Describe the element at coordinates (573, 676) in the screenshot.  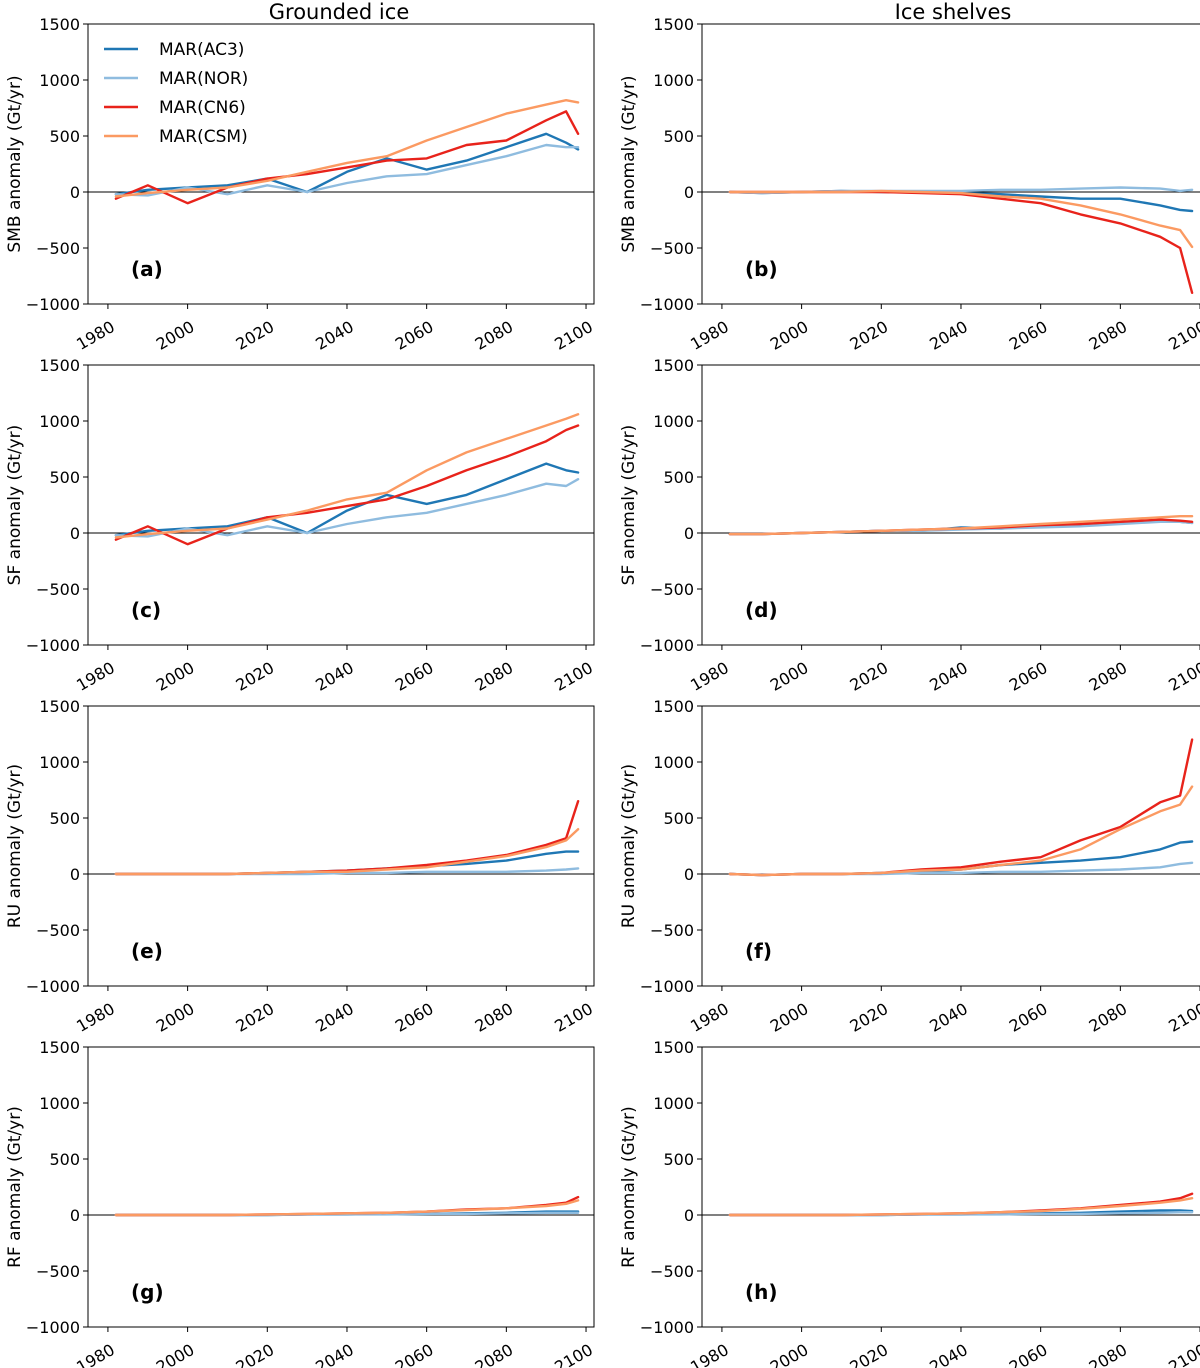
I see `xtick-label-c: 2100` at that location.